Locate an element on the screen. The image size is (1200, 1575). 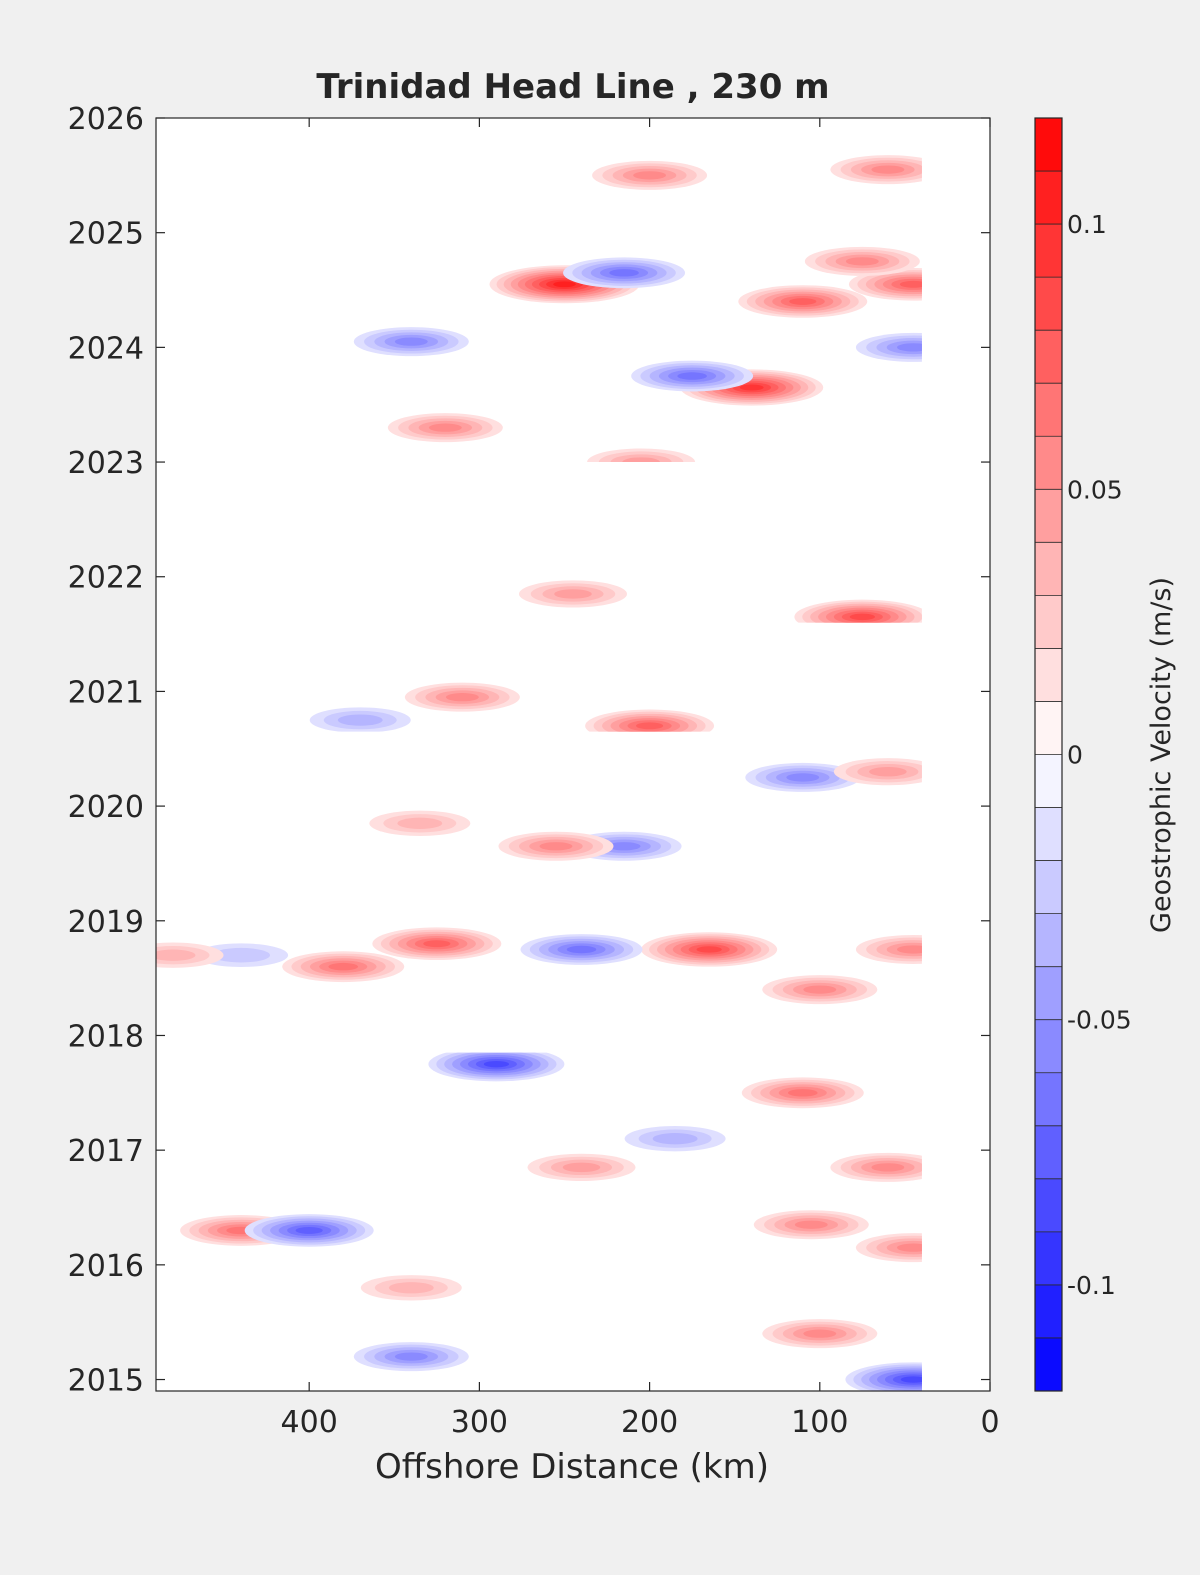
colorbar: 0.1 0.05 0 -0.05 -0.1 is located at coordinates (1083, 754).